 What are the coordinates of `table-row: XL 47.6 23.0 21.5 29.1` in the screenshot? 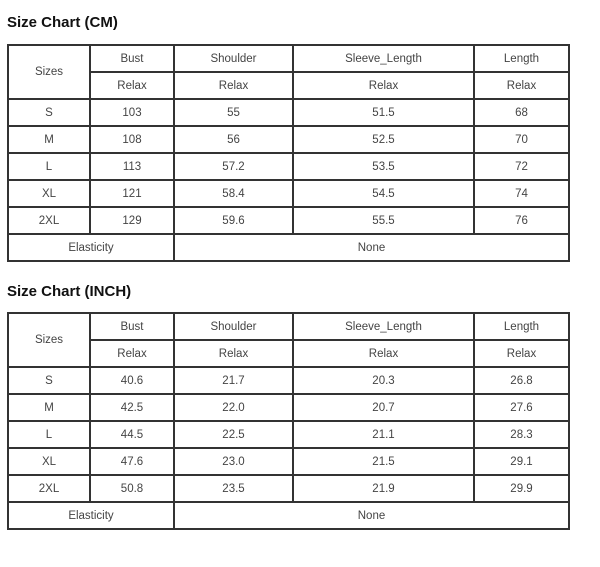 It's located at (288, 461).